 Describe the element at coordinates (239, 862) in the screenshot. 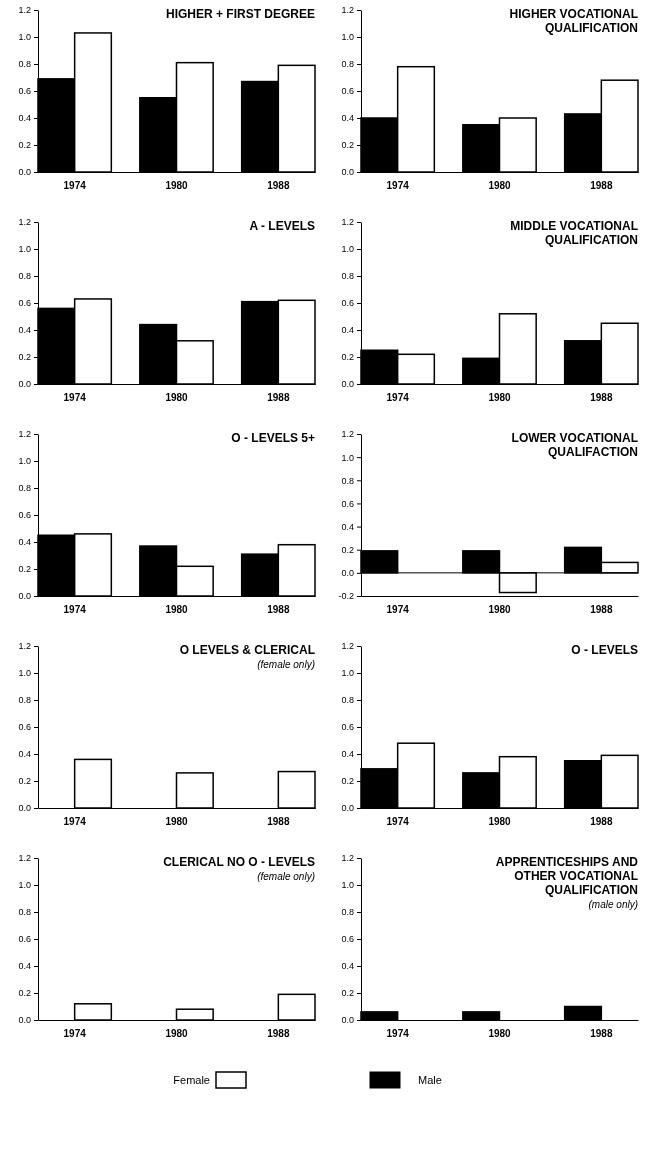

I see `chart-title: CLERICAL NO O - LEVELS` at that location.